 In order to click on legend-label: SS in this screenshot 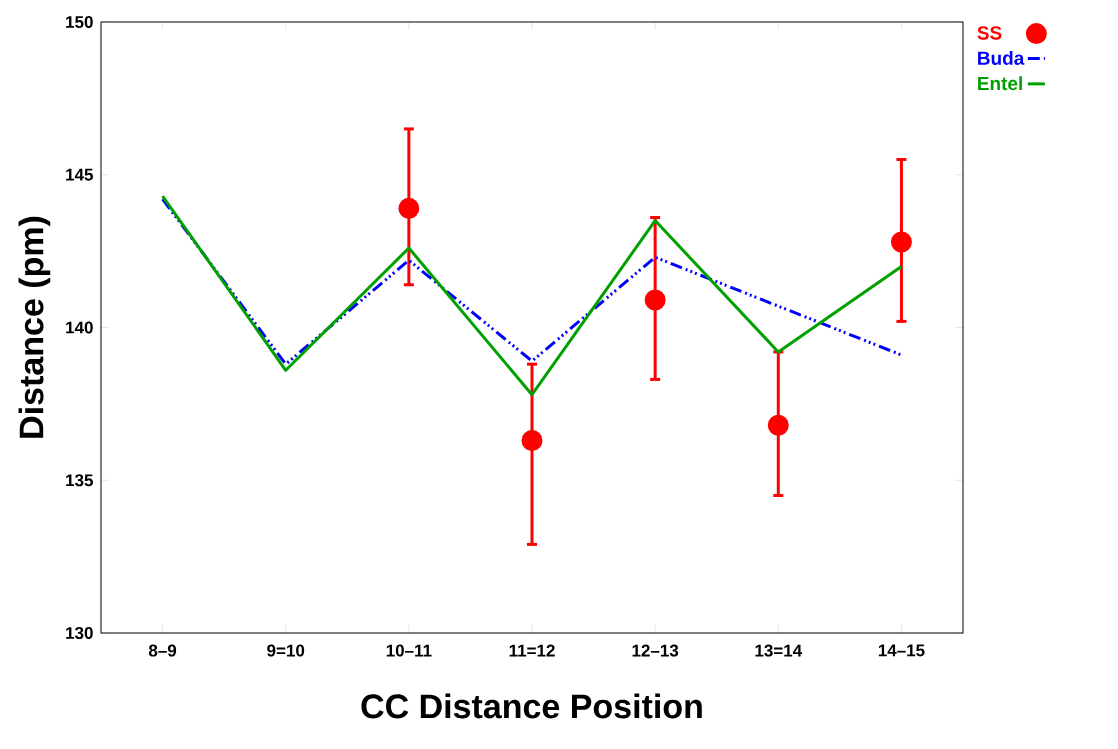, I will do `click(989, 33)`.